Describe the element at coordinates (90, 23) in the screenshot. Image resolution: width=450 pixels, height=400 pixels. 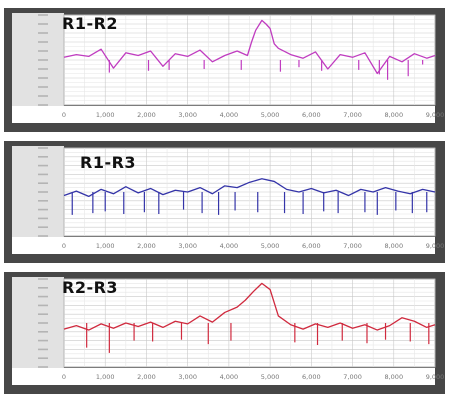
I see `chart-title: R1-R2` at that location.